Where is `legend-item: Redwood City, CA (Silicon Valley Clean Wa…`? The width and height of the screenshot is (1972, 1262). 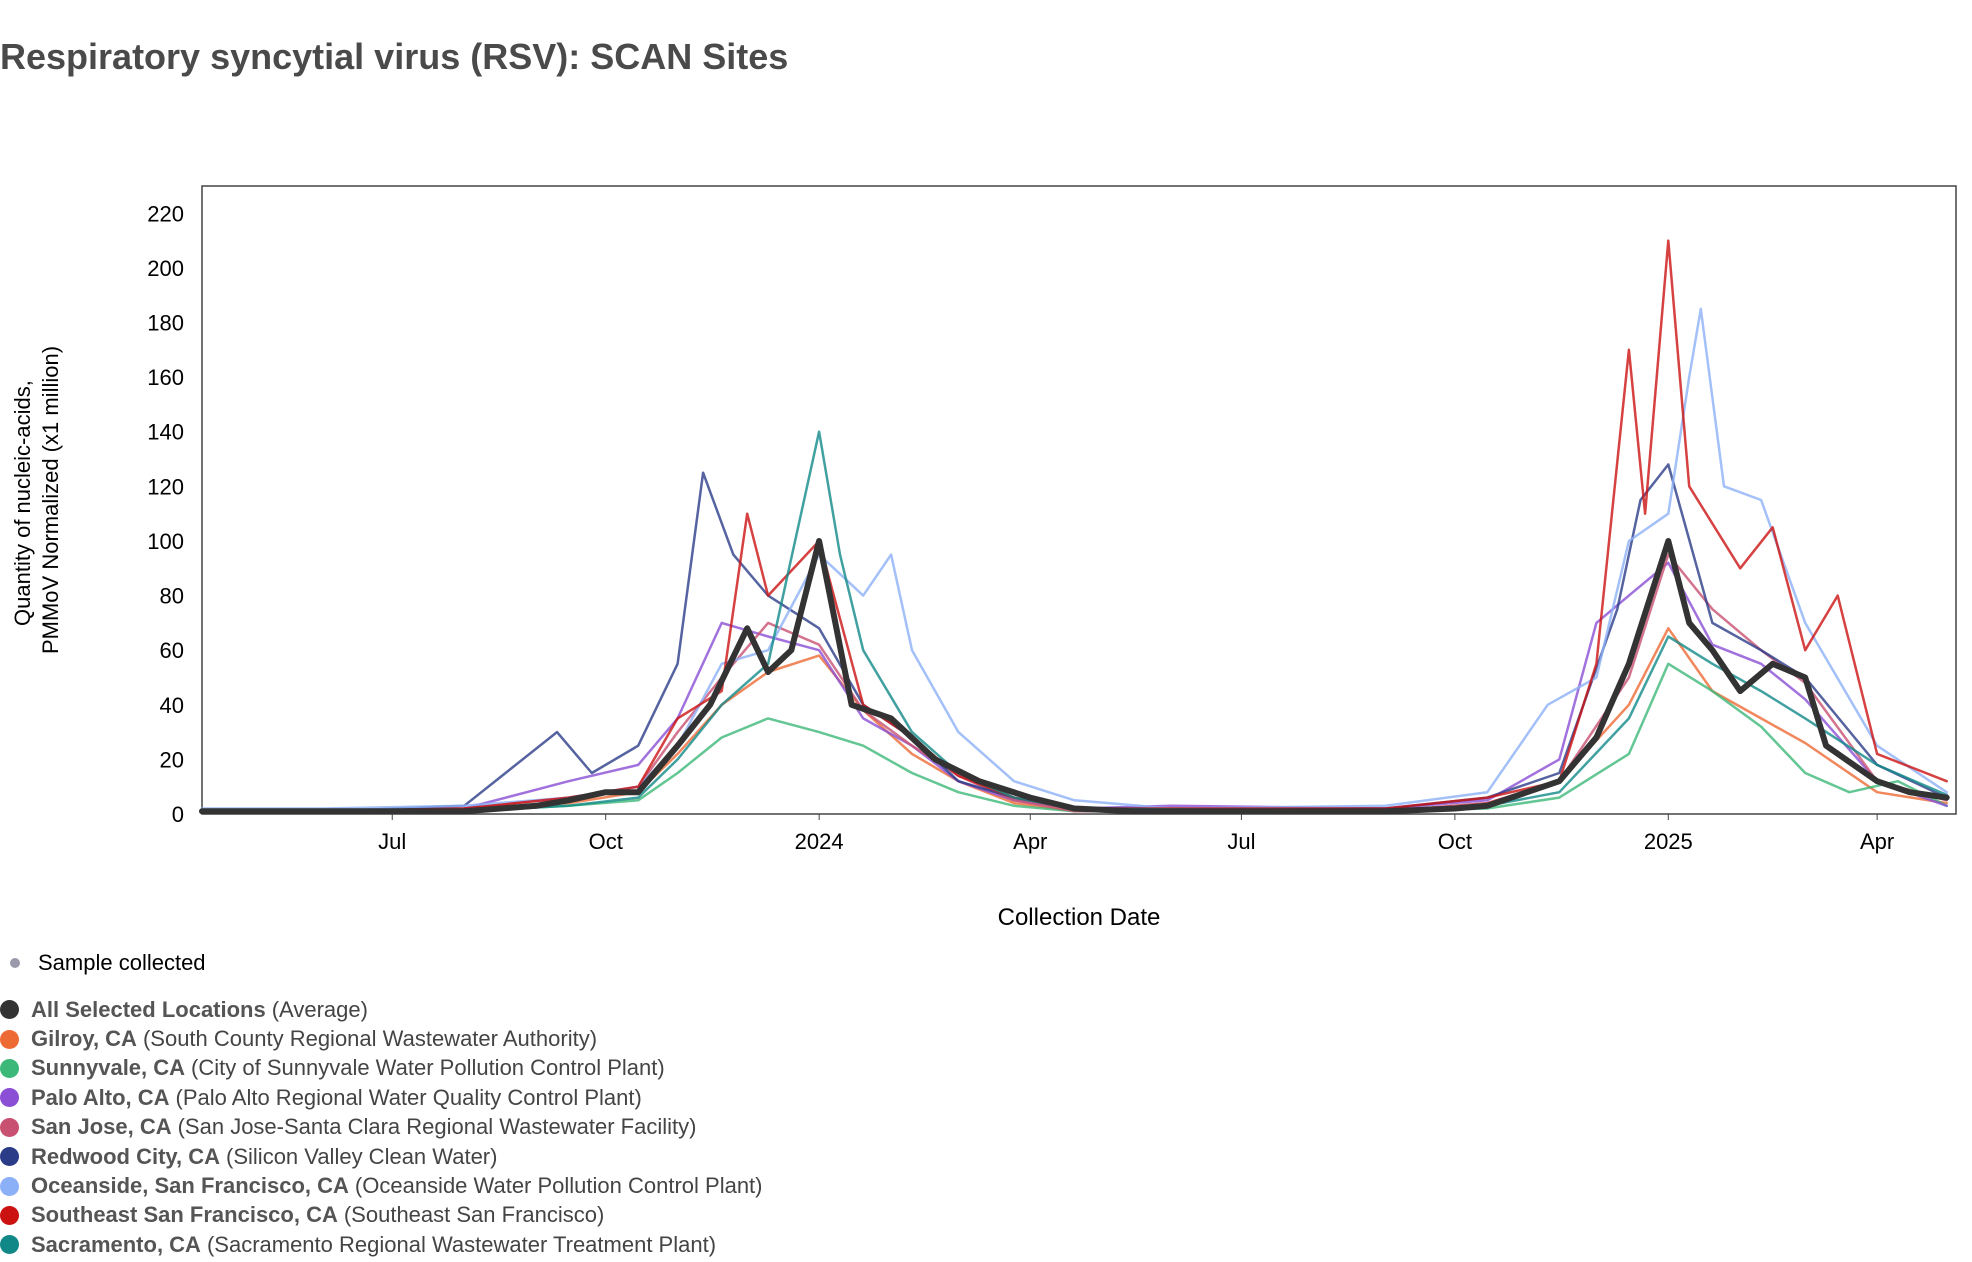
legend-item: Redwood City, CA (Silicon Valley Clean Wa… is located at coordinates (381, 1156).